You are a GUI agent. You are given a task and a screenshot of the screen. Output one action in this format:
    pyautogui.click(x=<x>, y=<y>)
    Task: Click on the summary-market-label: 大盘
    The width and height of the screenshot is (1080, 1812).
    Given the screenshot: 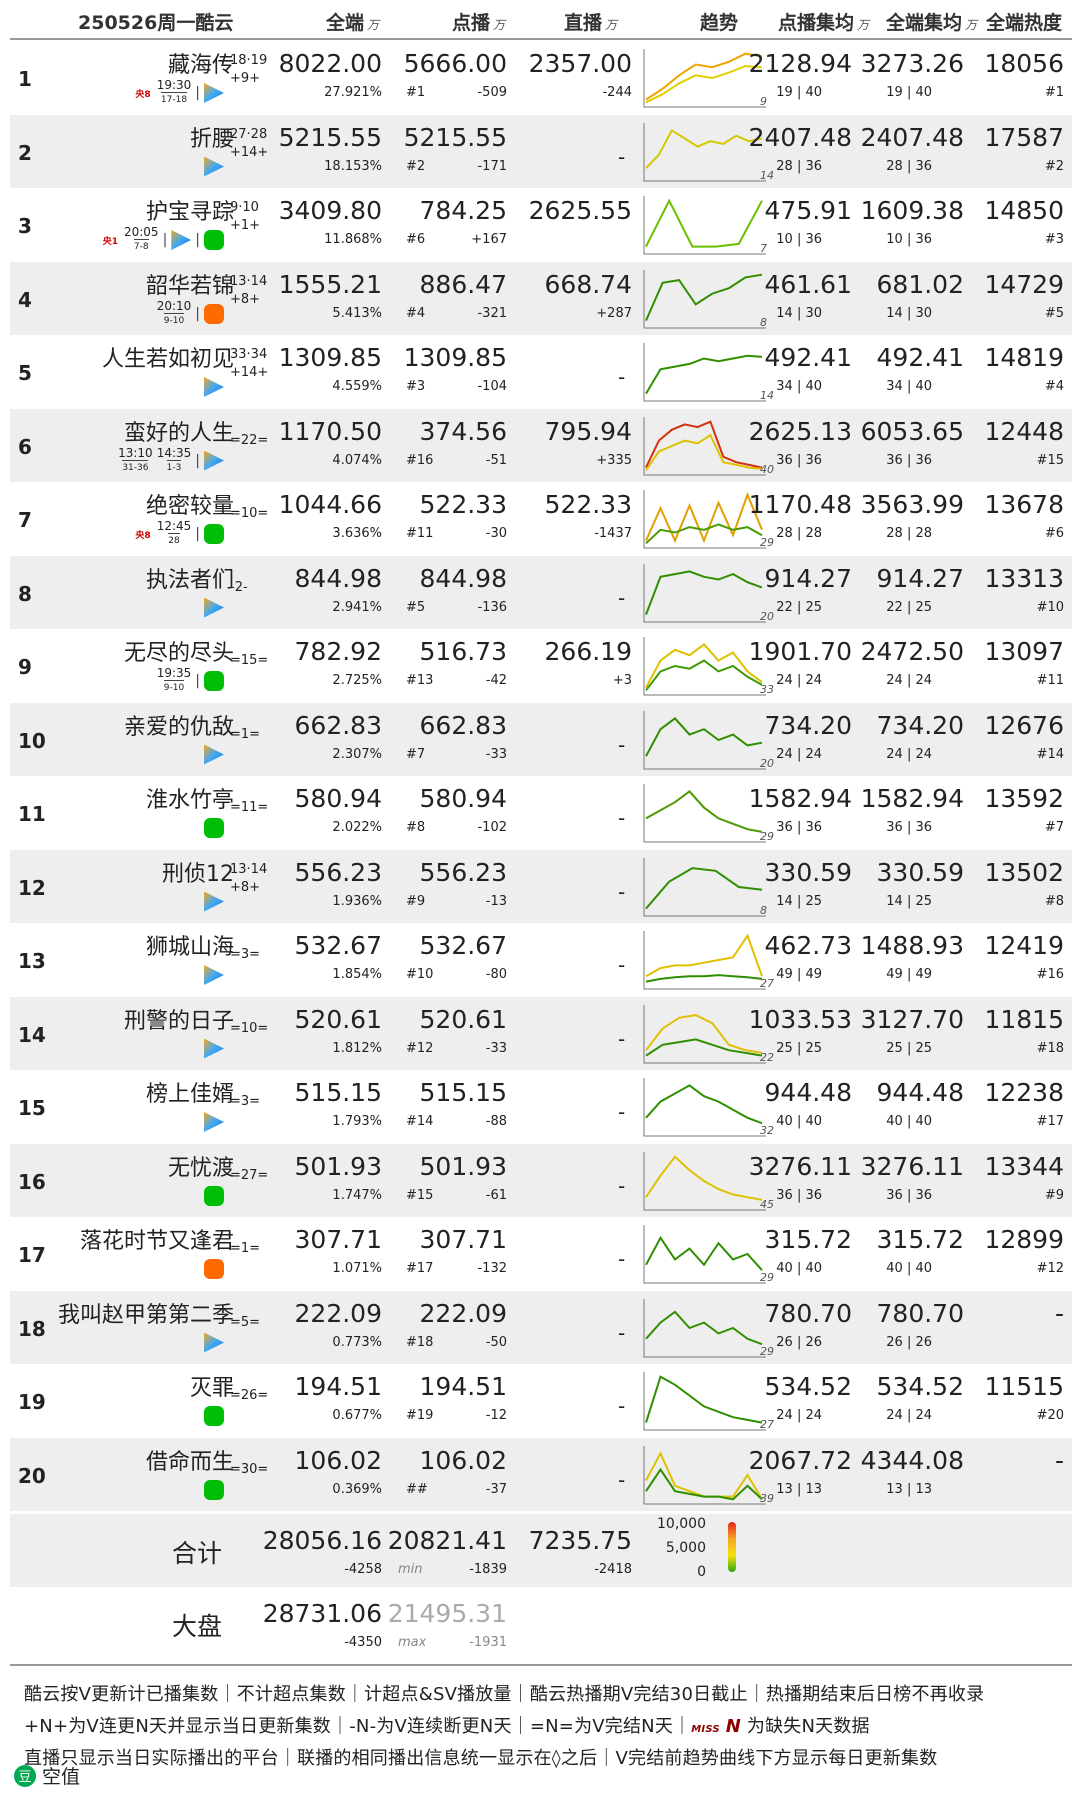 What is the action you would take?
    pyautogui.click(x=197, y=1626)
    